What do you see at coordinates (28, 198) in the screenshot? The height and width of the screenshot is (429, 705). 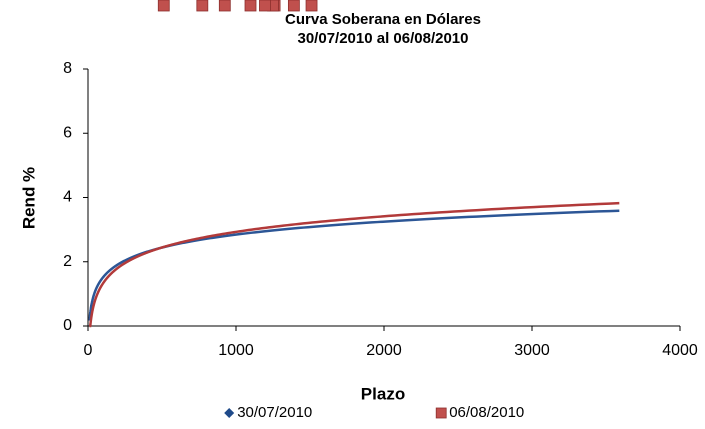 I see `y-axis-title: Rend %` at bounding box center [28, 198].